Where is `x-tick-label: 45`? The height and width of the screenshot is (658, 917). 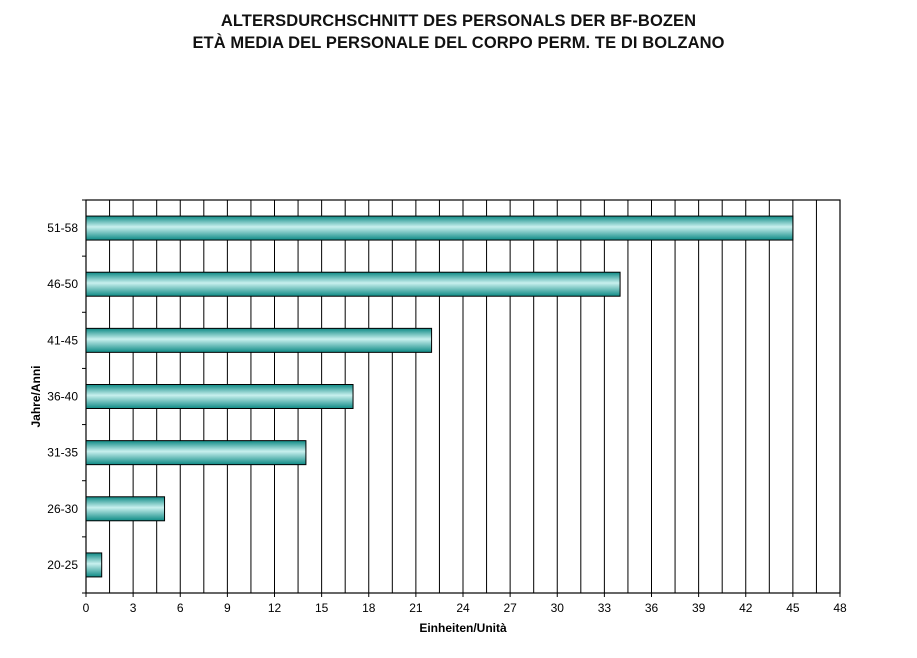
x-tick-label: 45 is located at coordinates (793, 608).